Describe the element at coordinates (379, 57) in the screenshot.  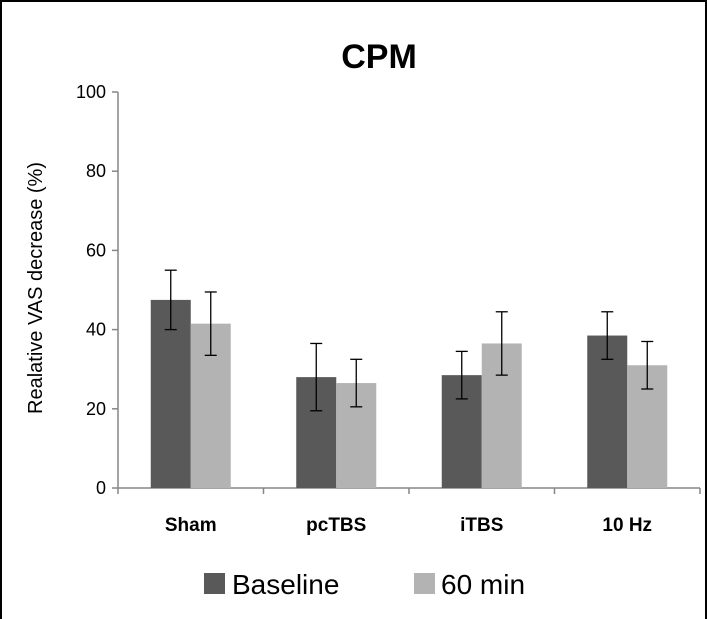
I see `chart-title: CPM` at that location.